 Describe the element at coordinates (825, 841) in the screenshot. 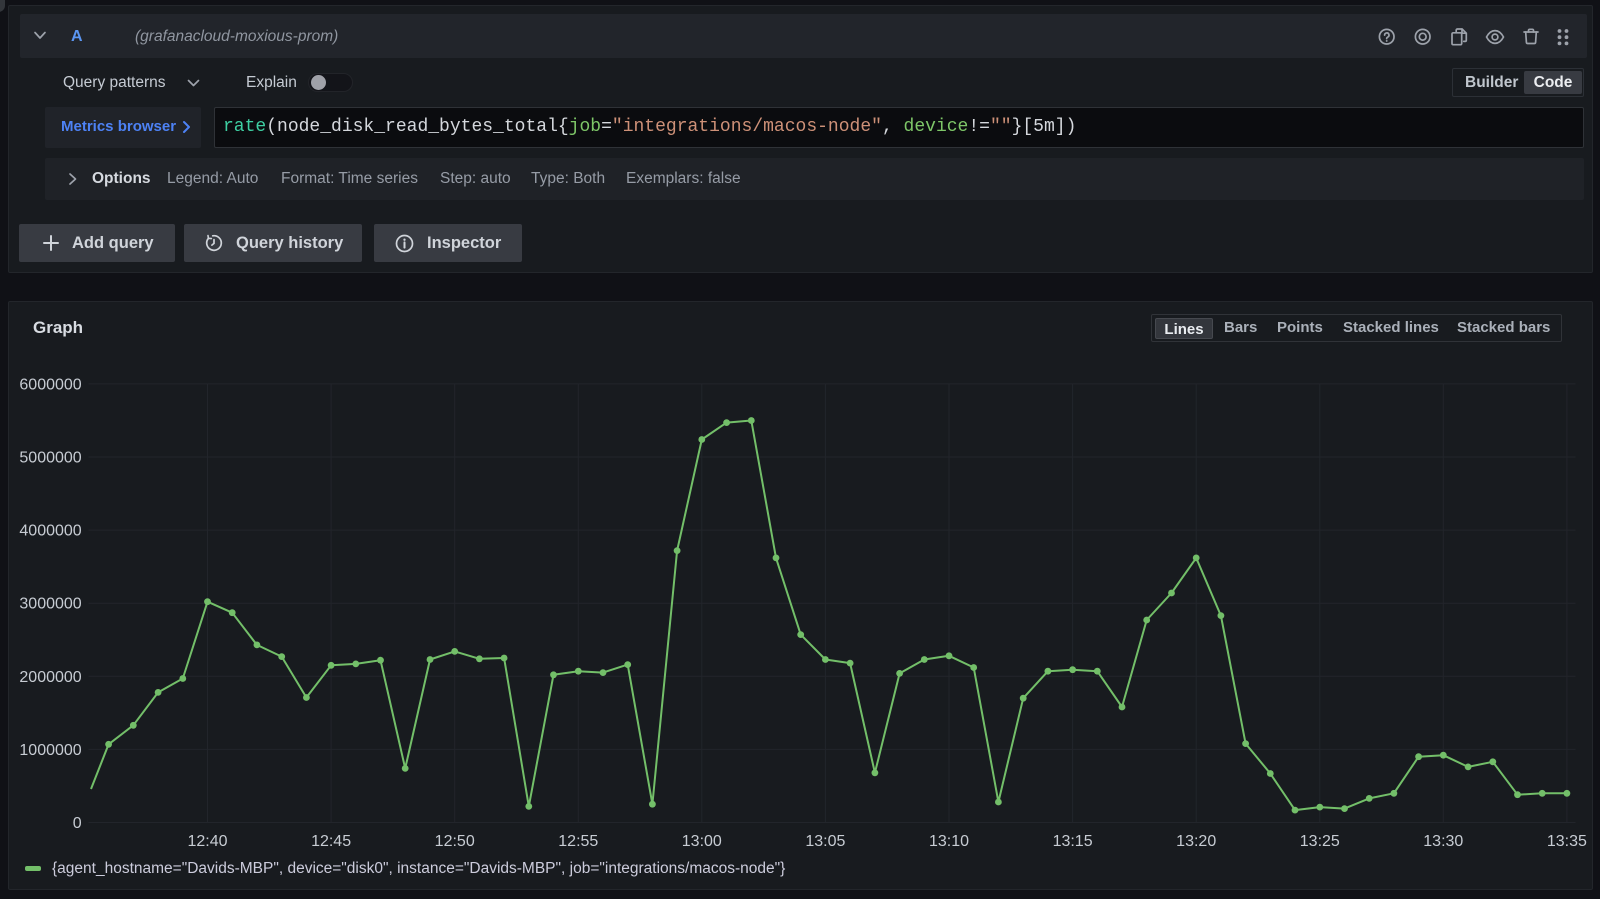

I see `svg-text: 13:05` at that location.